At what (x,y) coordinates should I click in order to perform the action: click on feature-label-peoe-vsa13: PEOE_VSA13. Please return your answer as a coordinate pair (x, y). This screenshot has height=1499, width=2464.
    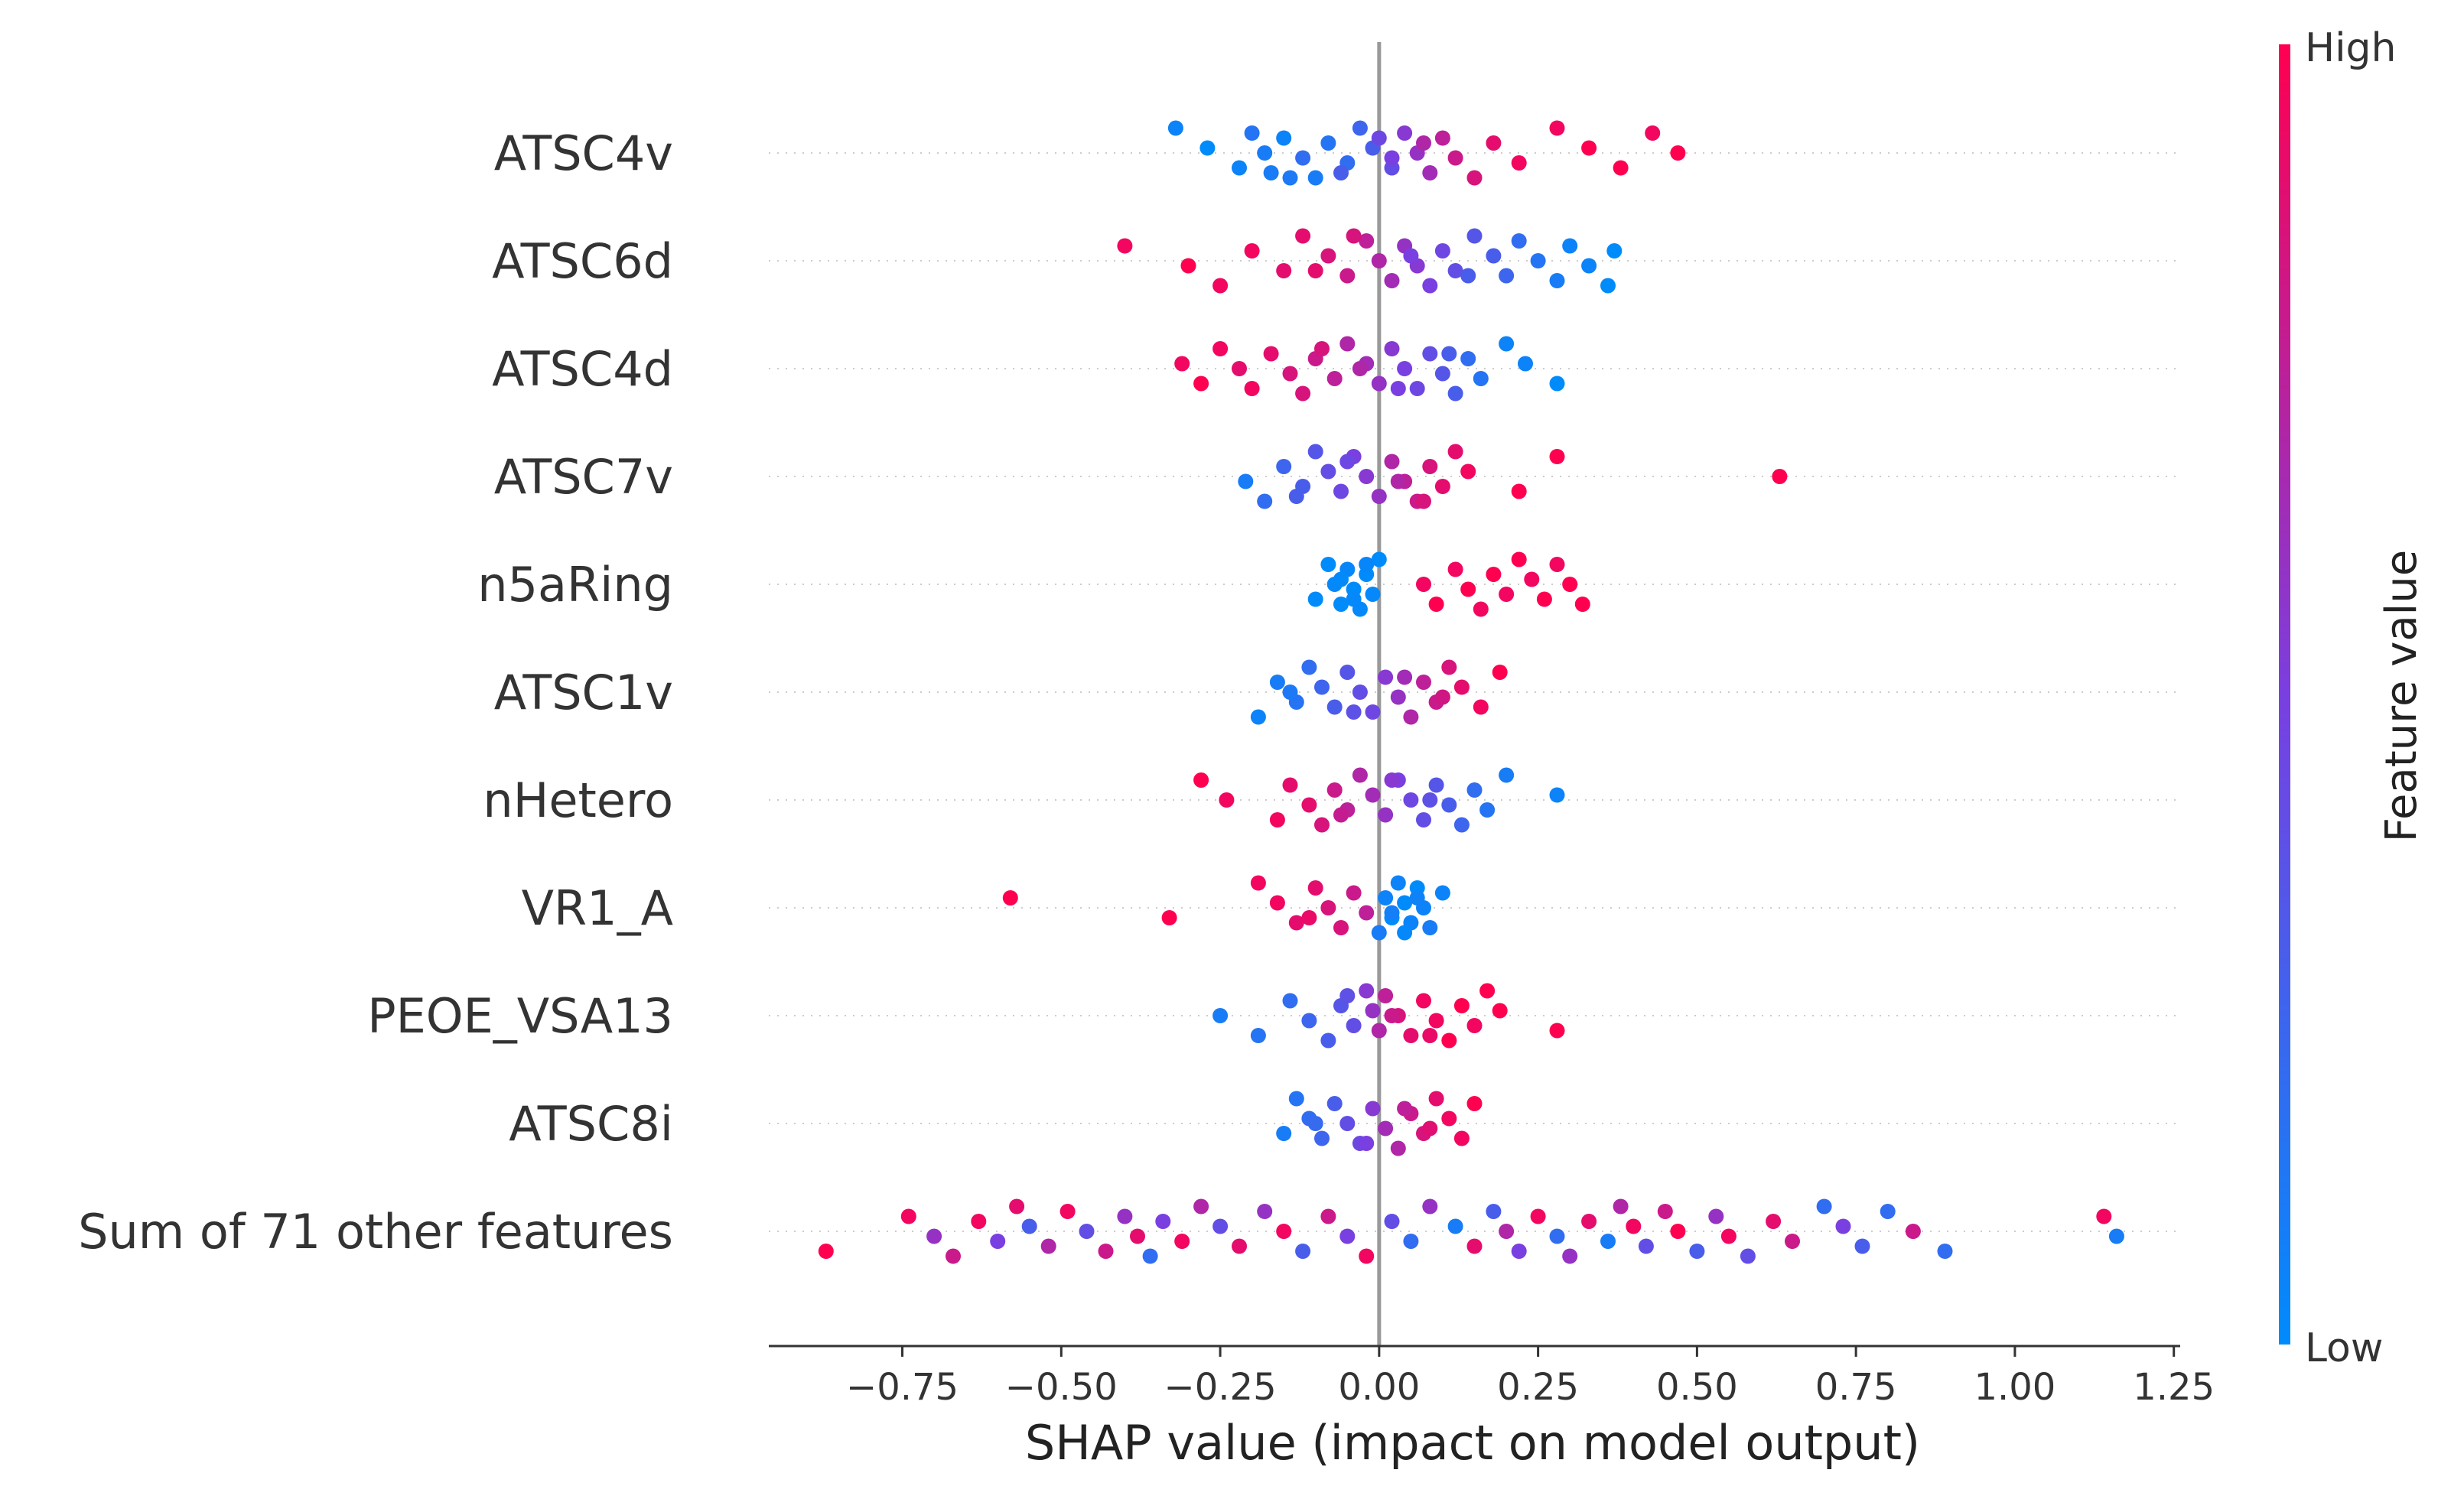
    Looking at the image, I should click on (520, 1016).